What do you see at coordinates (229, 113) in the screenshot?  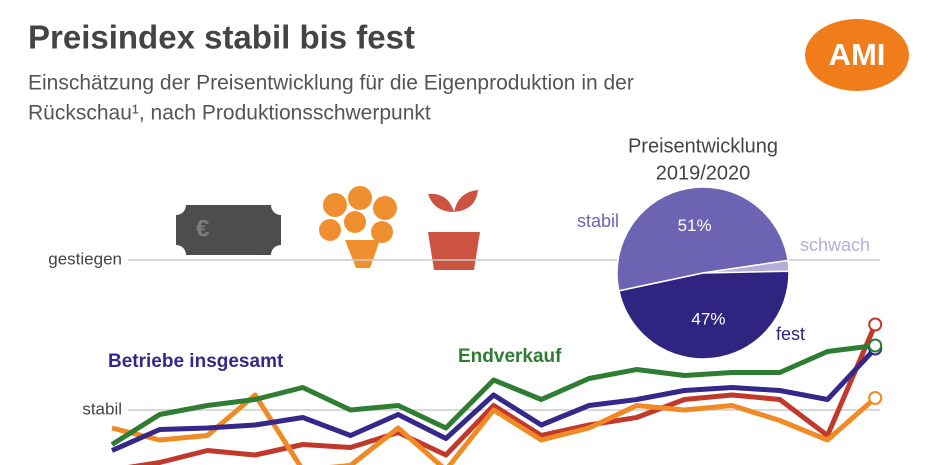 I see `subtitle: Rückschau¹, nach Produktionsschwerpunkt` at bounding box center [229, 113].